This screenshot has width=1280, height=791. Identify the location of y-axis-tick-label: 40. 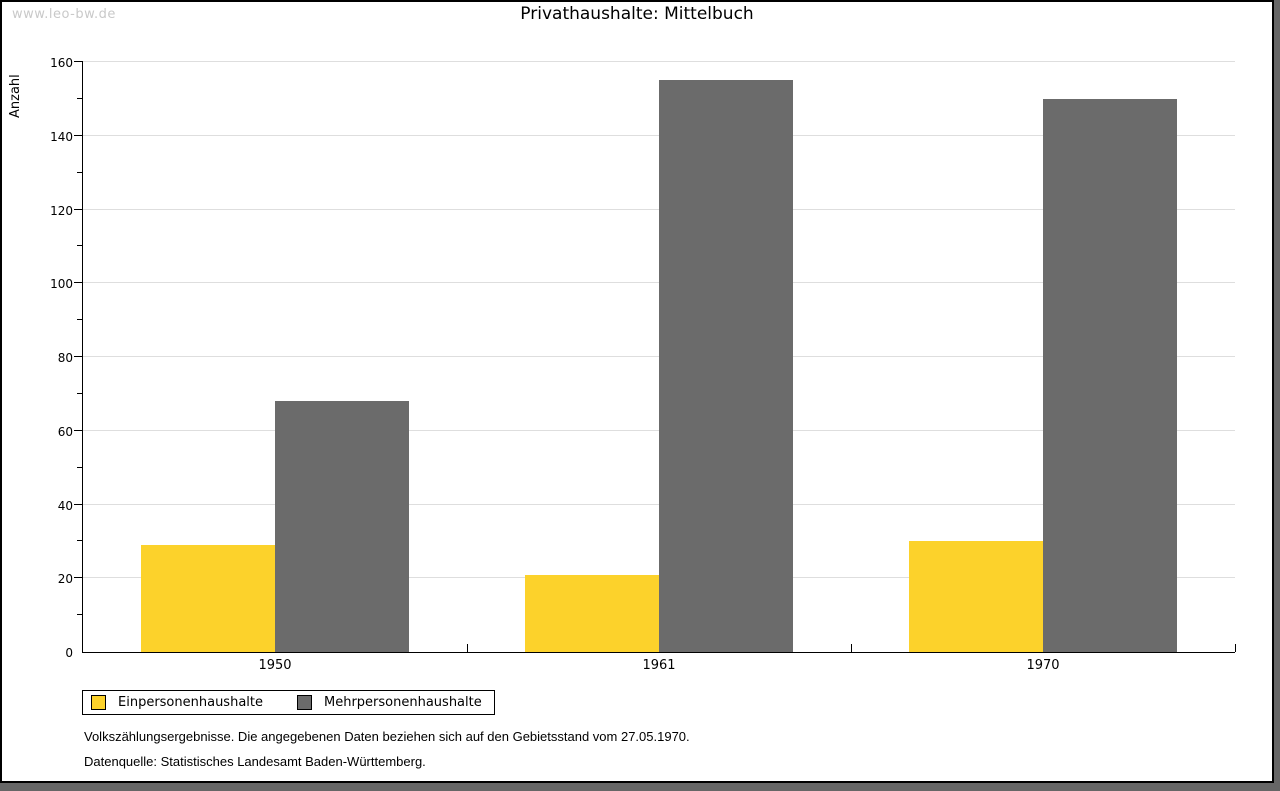
(65, 505).